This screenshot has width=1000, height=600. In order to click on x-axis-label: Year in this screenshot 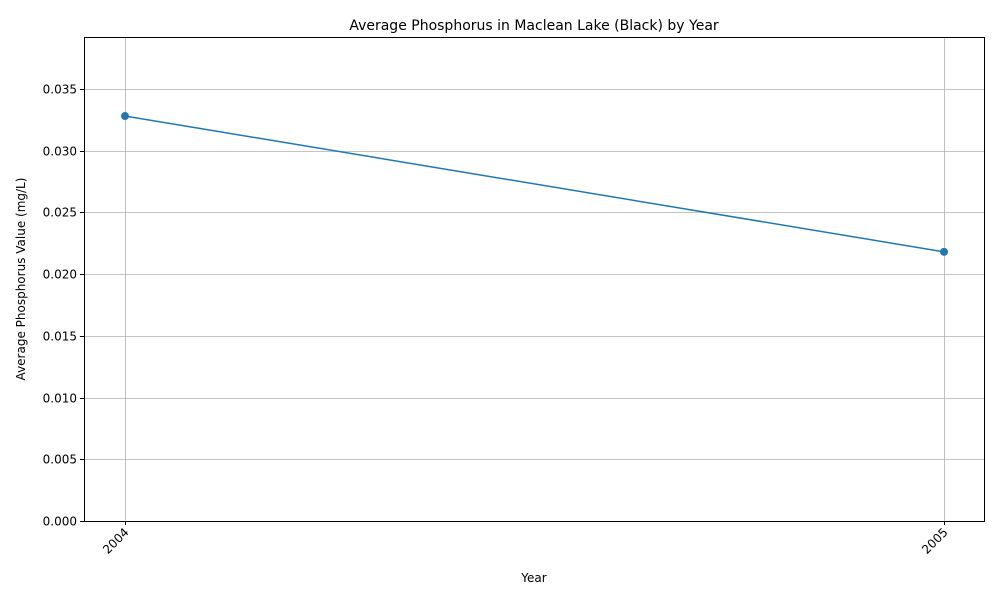, I will do `click(533, 578)`.